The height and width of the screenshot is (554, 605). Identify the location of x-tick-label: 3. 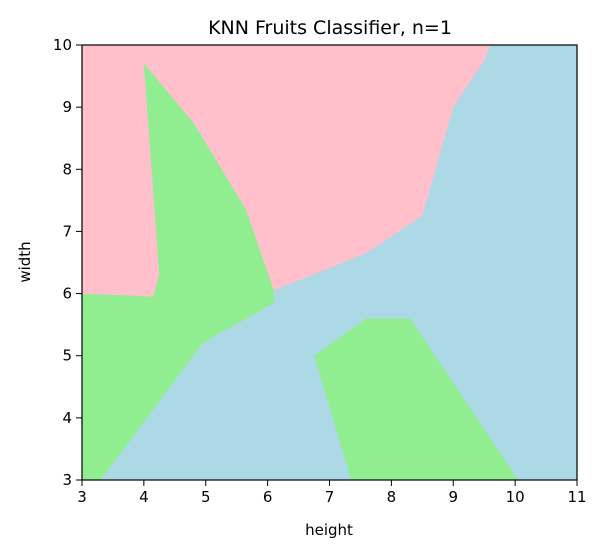
(82, 497).